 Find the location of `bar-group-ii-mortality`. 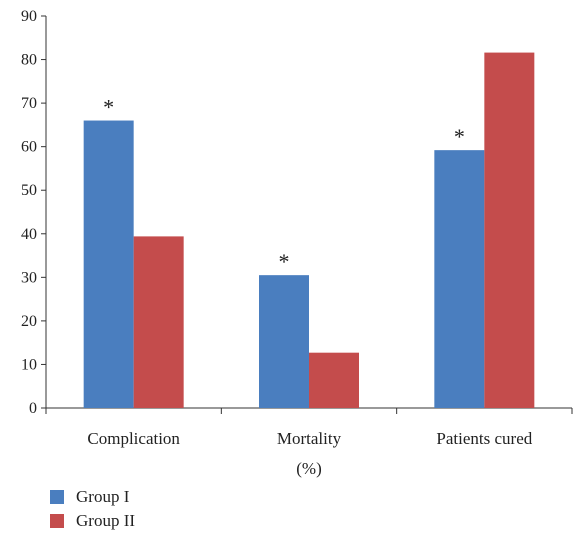

bar-group-ii-mortality is located at coordinates (334, 380).